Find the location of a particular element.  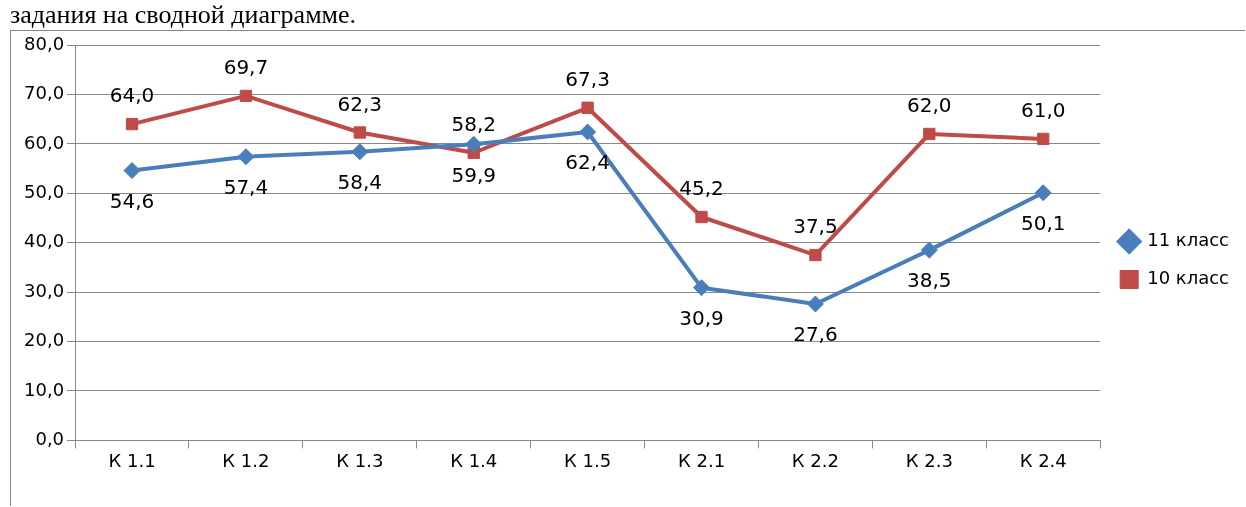

data-label: 62,4 is located at coordinates (587, 162).